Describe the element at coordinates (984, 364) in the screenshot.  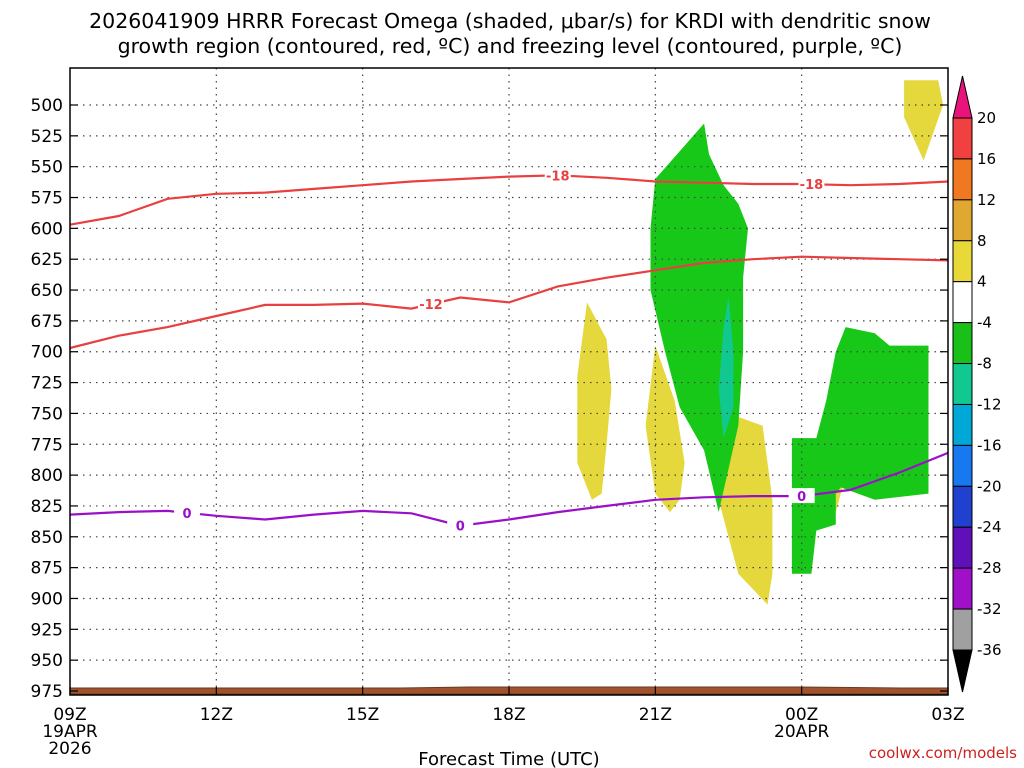
I see `colorbar-label-6: -8` at that location.